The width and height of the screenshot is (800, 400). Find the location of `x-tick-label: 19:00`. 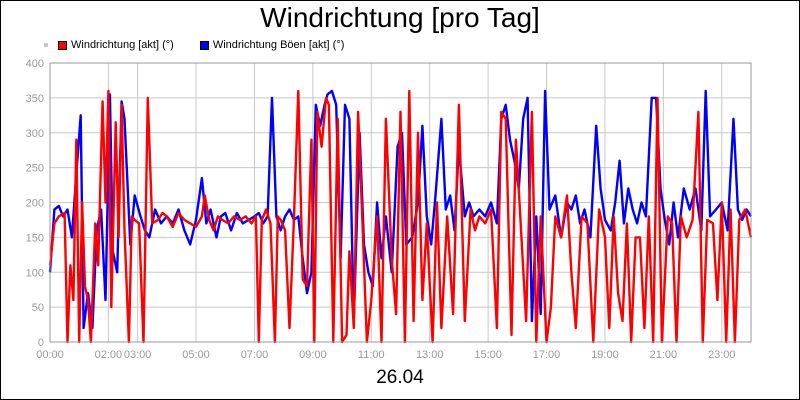

x-tick-label: 19:00 is located at coordinates (605, 355).